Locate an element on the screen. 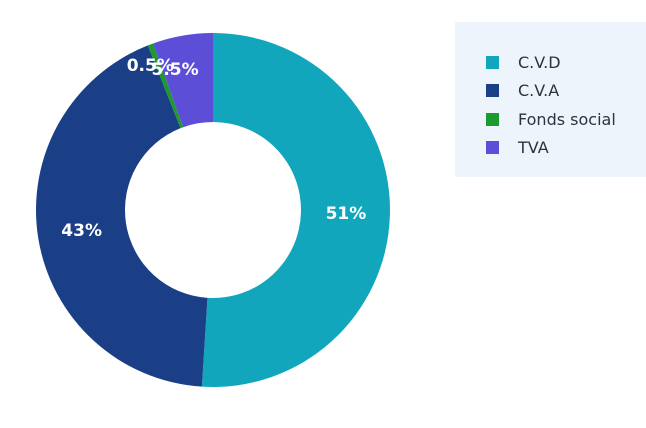 Image resolution: width=646 pixels, height=428 pixels. slice-label-c-v-a: 43% is located at coordinates (81, 231).